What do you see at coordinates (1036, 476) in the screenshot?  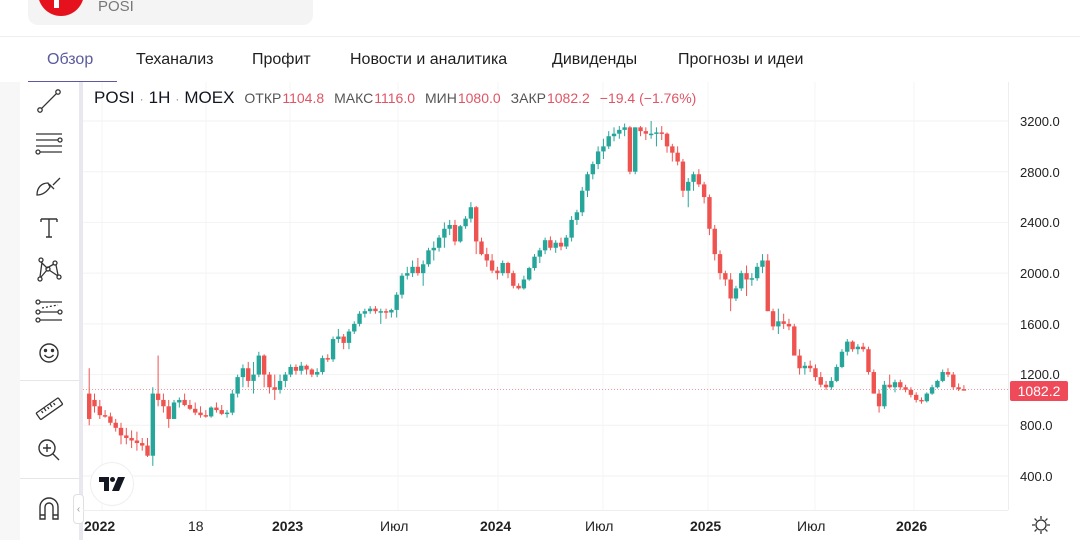 I see `price-tick: 400.0` at bounding box center [1036, 476].